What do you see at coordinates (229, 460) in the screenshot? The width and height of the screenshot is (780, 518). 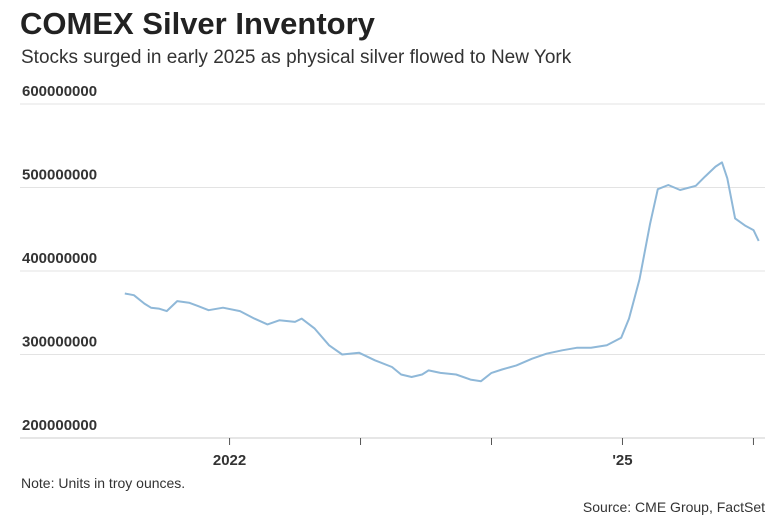 I see `x-tick-label: 2022` at bounding box center [229, 460].